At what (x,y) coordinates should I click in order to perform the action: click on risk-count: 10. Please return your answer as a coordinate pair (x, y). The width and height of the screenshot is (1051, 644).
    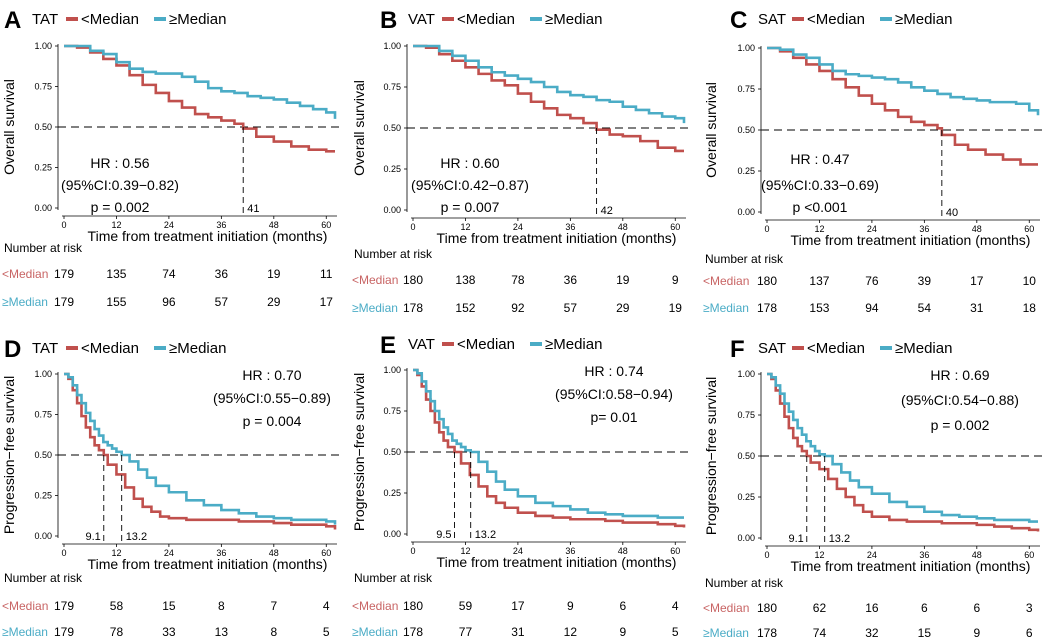
    Looking at the image, I should click on (1030, 281).